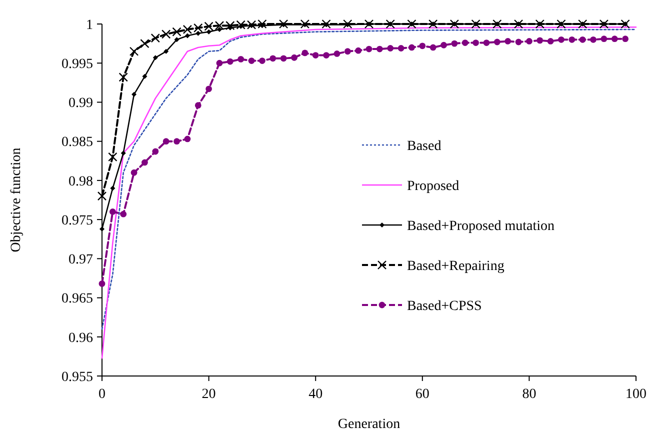  I want to click on x-axis-title: Generation, so click(369, 424).